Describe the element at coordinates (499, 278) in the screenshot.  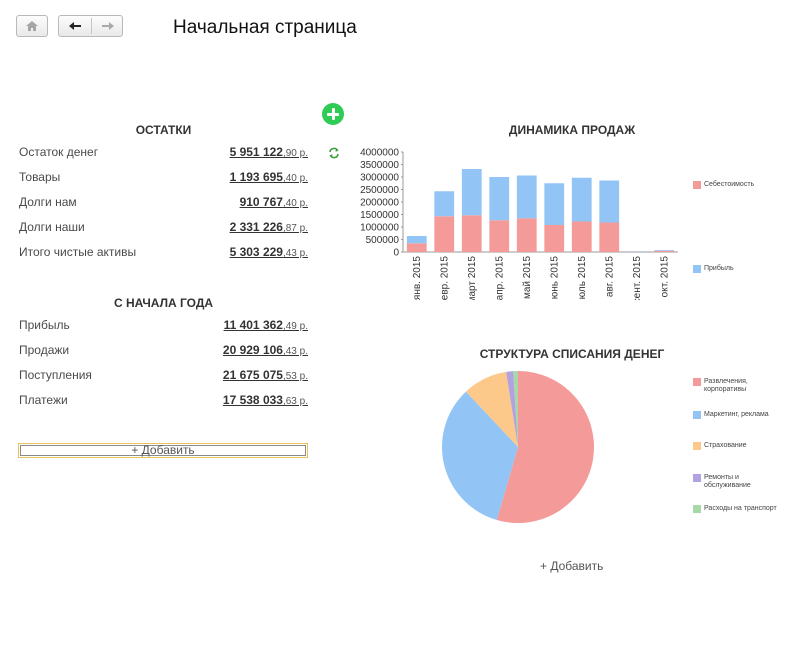
I see `x-tick-label: апр. 2015` at that location.